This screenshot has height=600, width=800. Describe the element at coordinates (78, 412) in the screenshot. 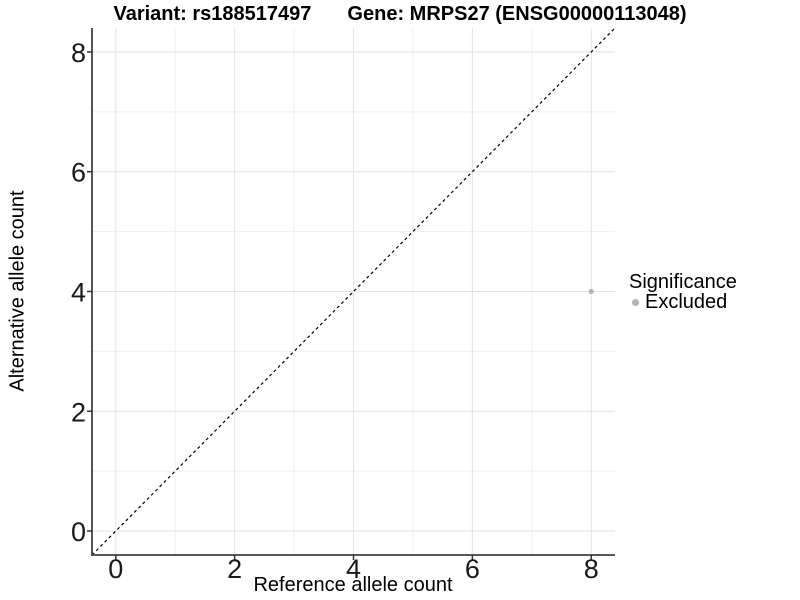

I see `y-tick-label: 2` at that location.